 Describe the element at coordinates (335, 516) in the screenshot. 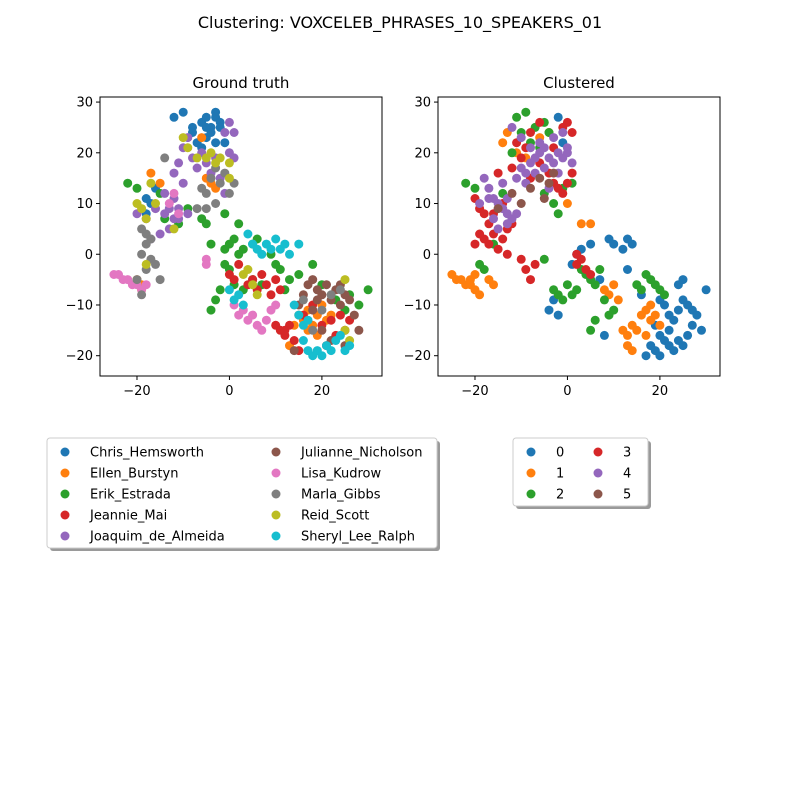

I see `legend-label: Reid_Scott` at that location.